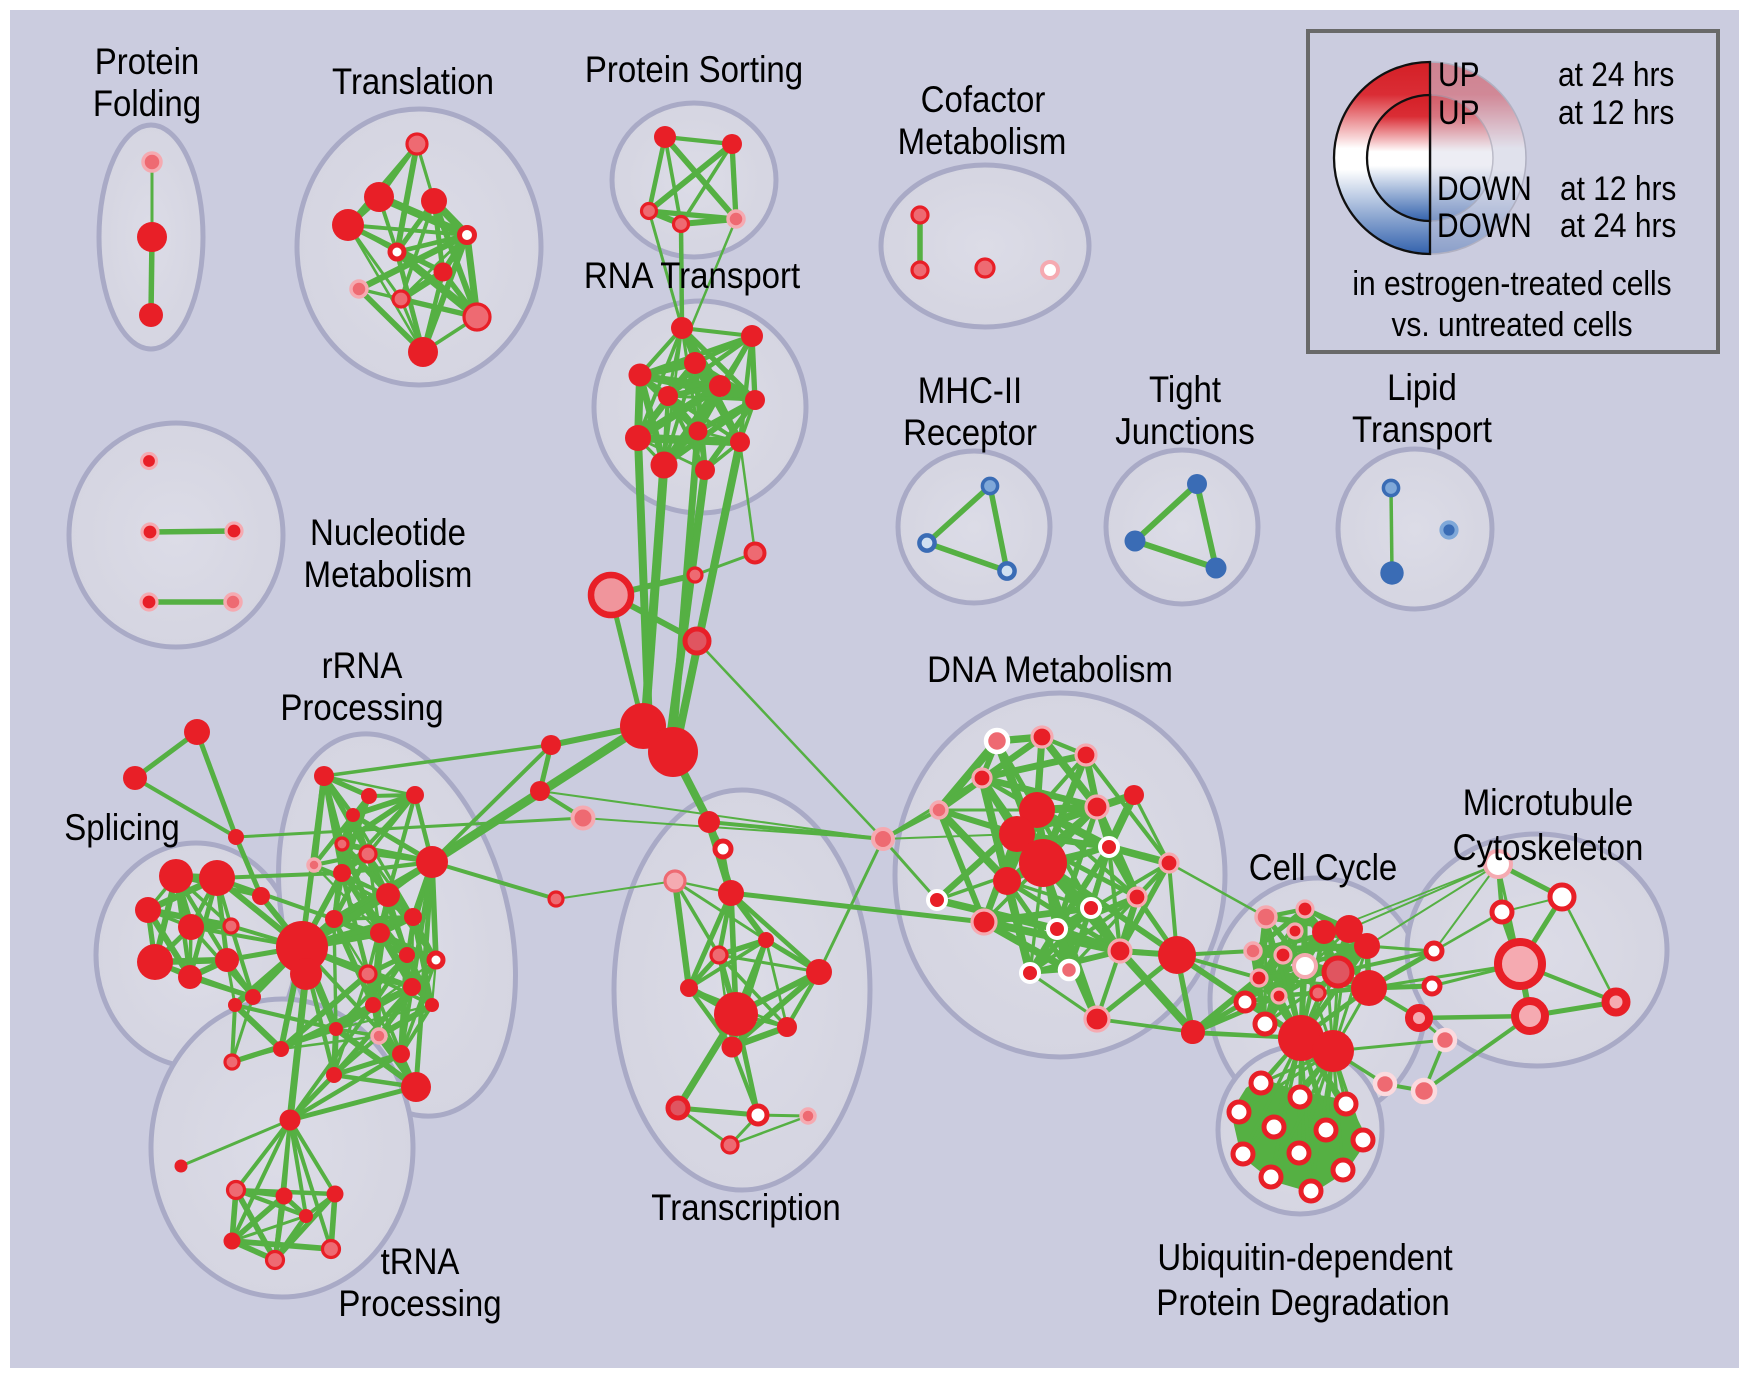 The image size is (1750, 1376). Describe the element at coordinates (970, 390) in the screenshot. I see `svg-text: MHC-II` at that location.